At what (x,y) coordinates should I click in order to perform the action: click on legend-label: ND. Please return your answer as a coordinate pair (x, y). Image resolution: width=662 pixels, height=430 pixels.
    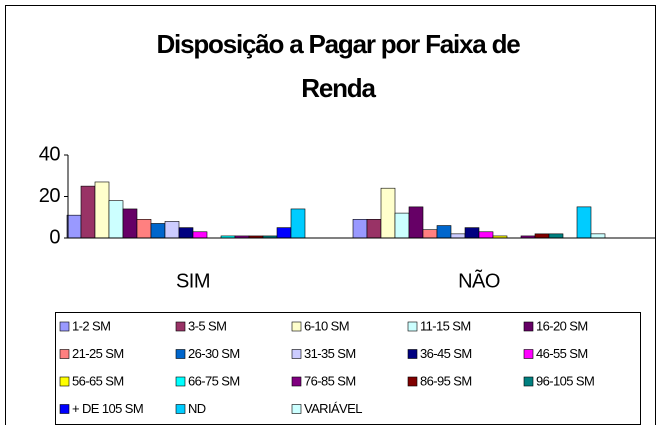
    Looking at the image, I should click on (197, 408).